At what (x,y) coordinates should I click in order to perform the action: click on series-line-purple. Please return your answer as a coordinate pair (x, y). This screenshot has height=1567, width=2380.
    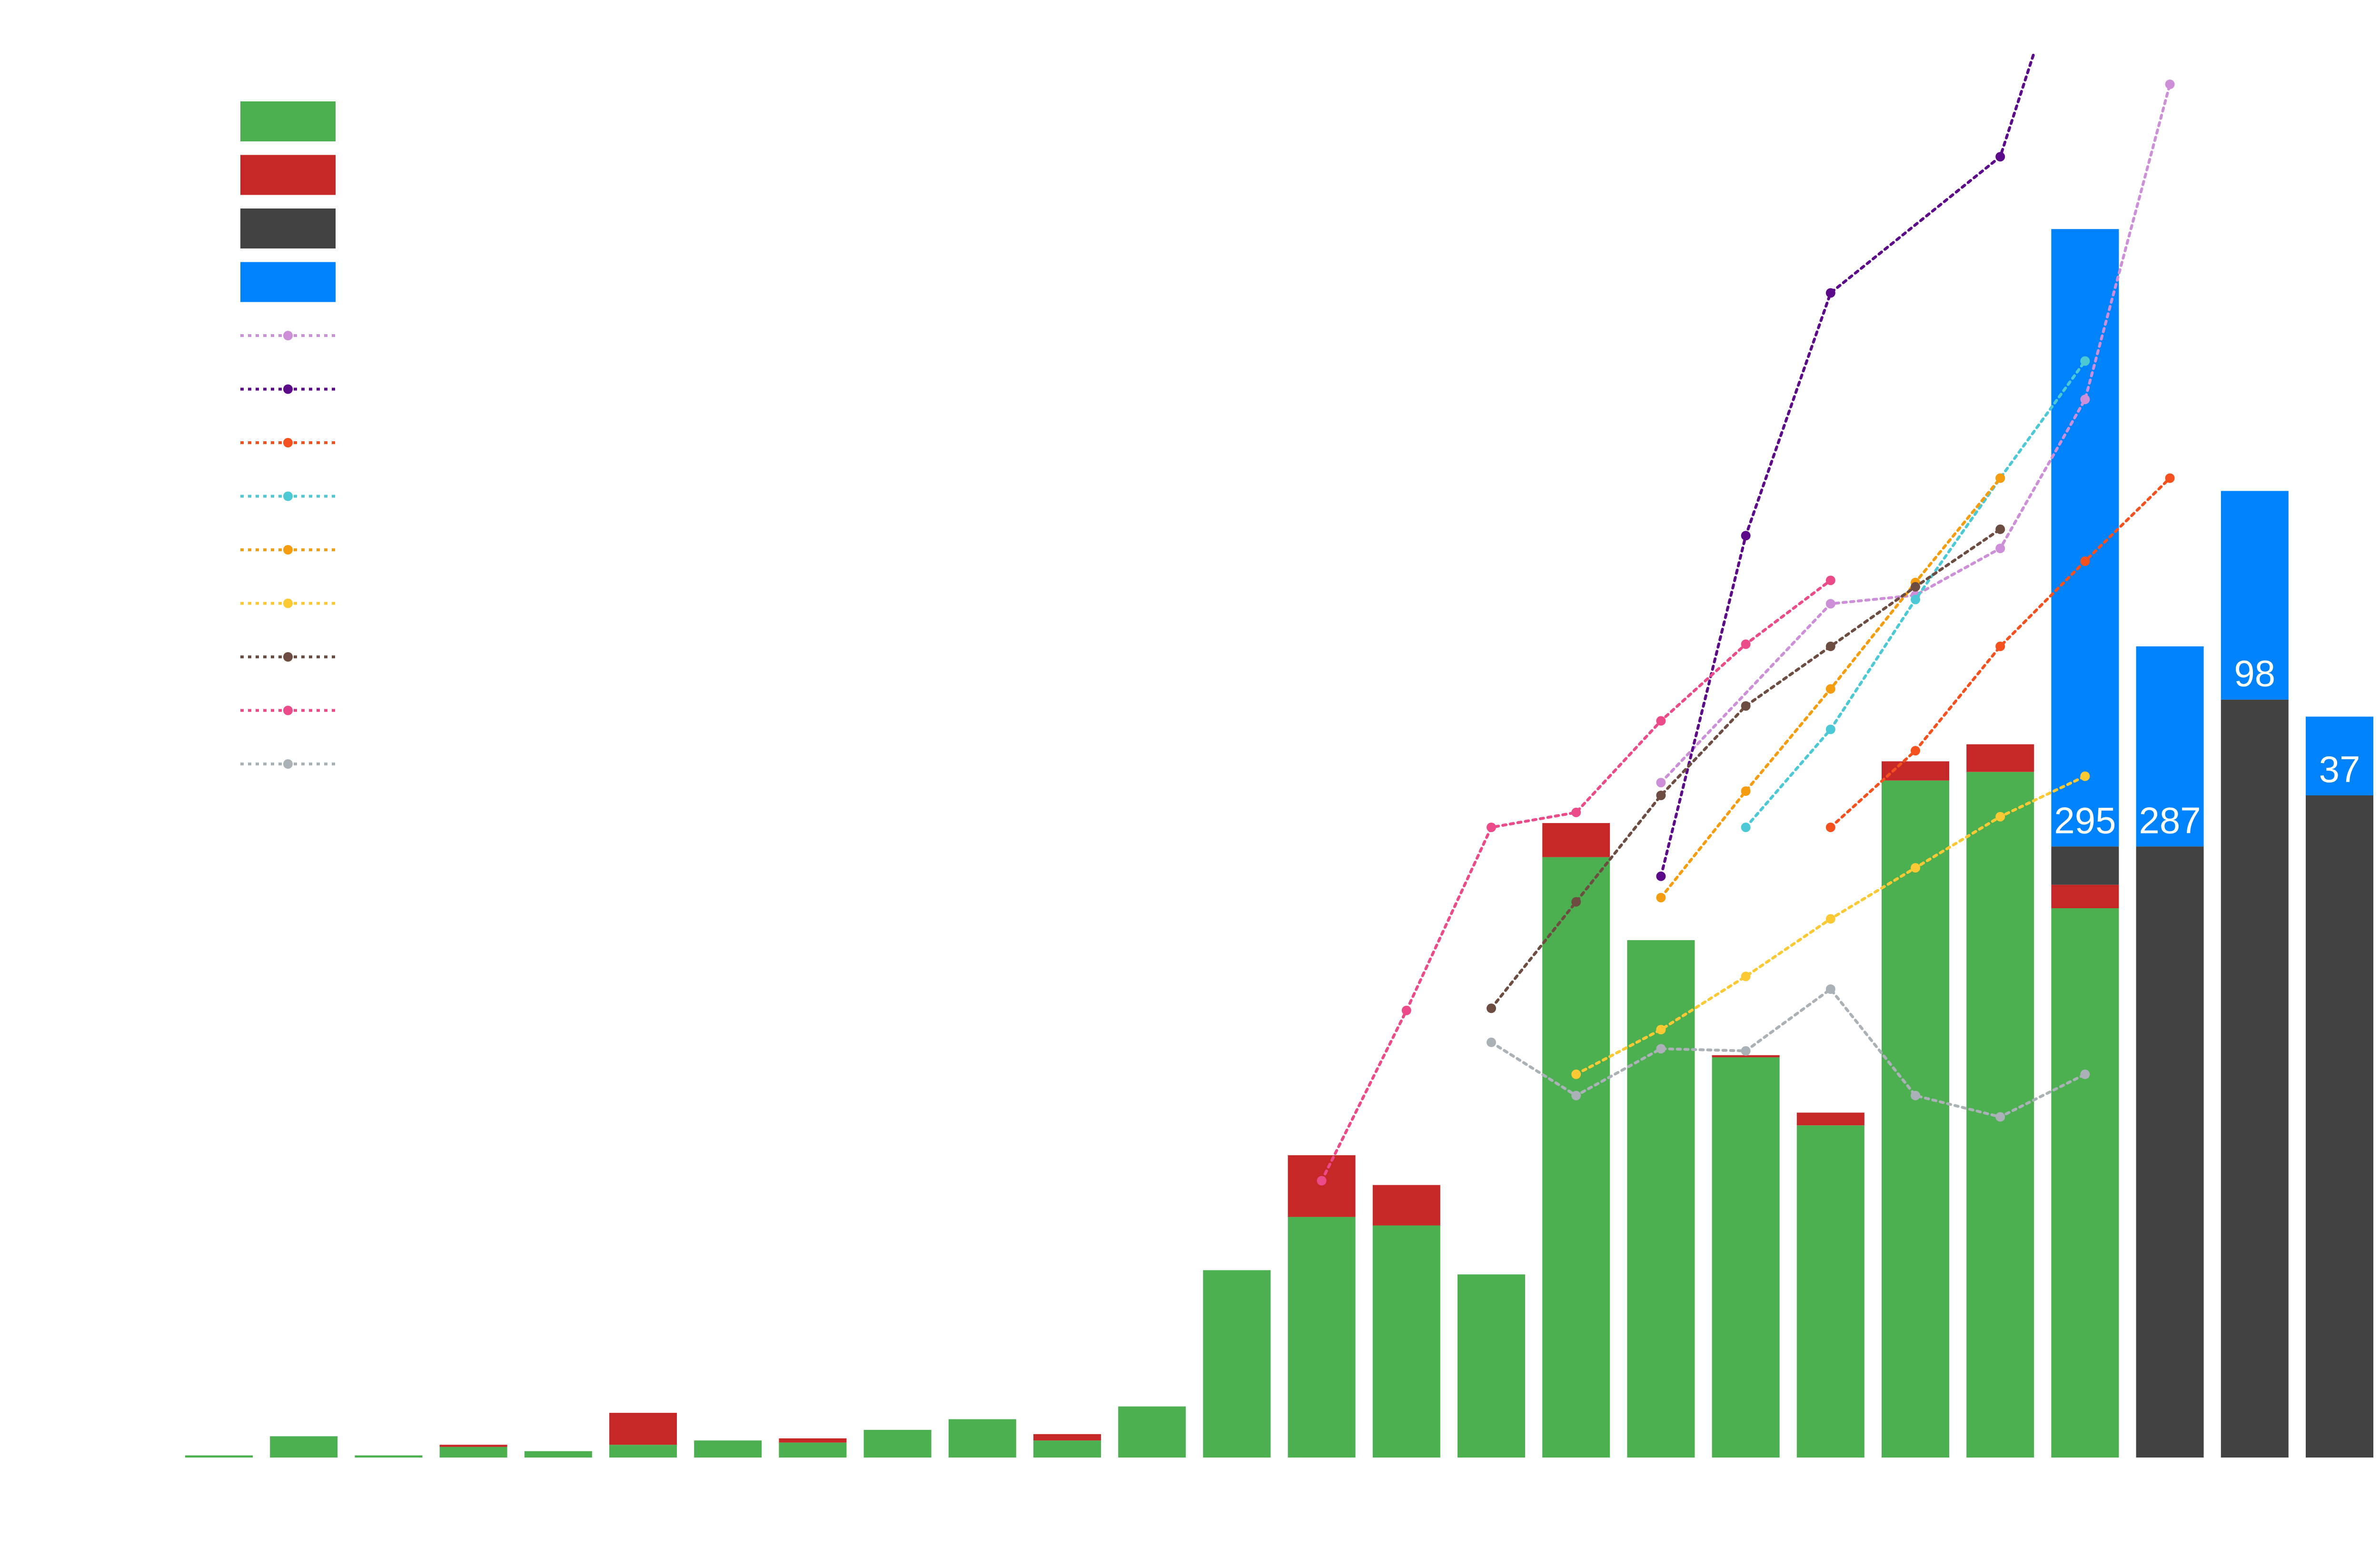
    Looking at the image, I should click on (1846, 466).